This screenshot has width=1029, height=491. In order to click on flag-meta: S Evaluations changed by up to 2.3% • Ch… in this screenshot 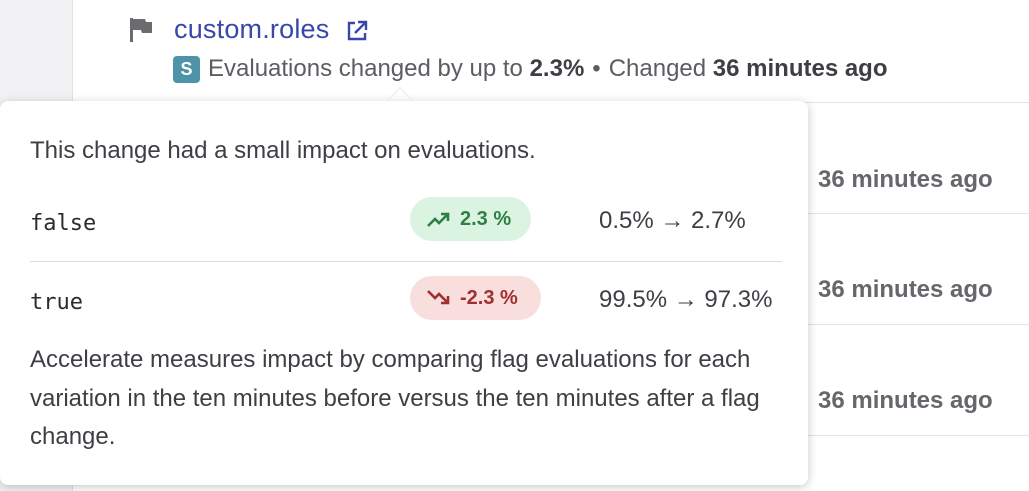, I will do `click(530, 69)`.